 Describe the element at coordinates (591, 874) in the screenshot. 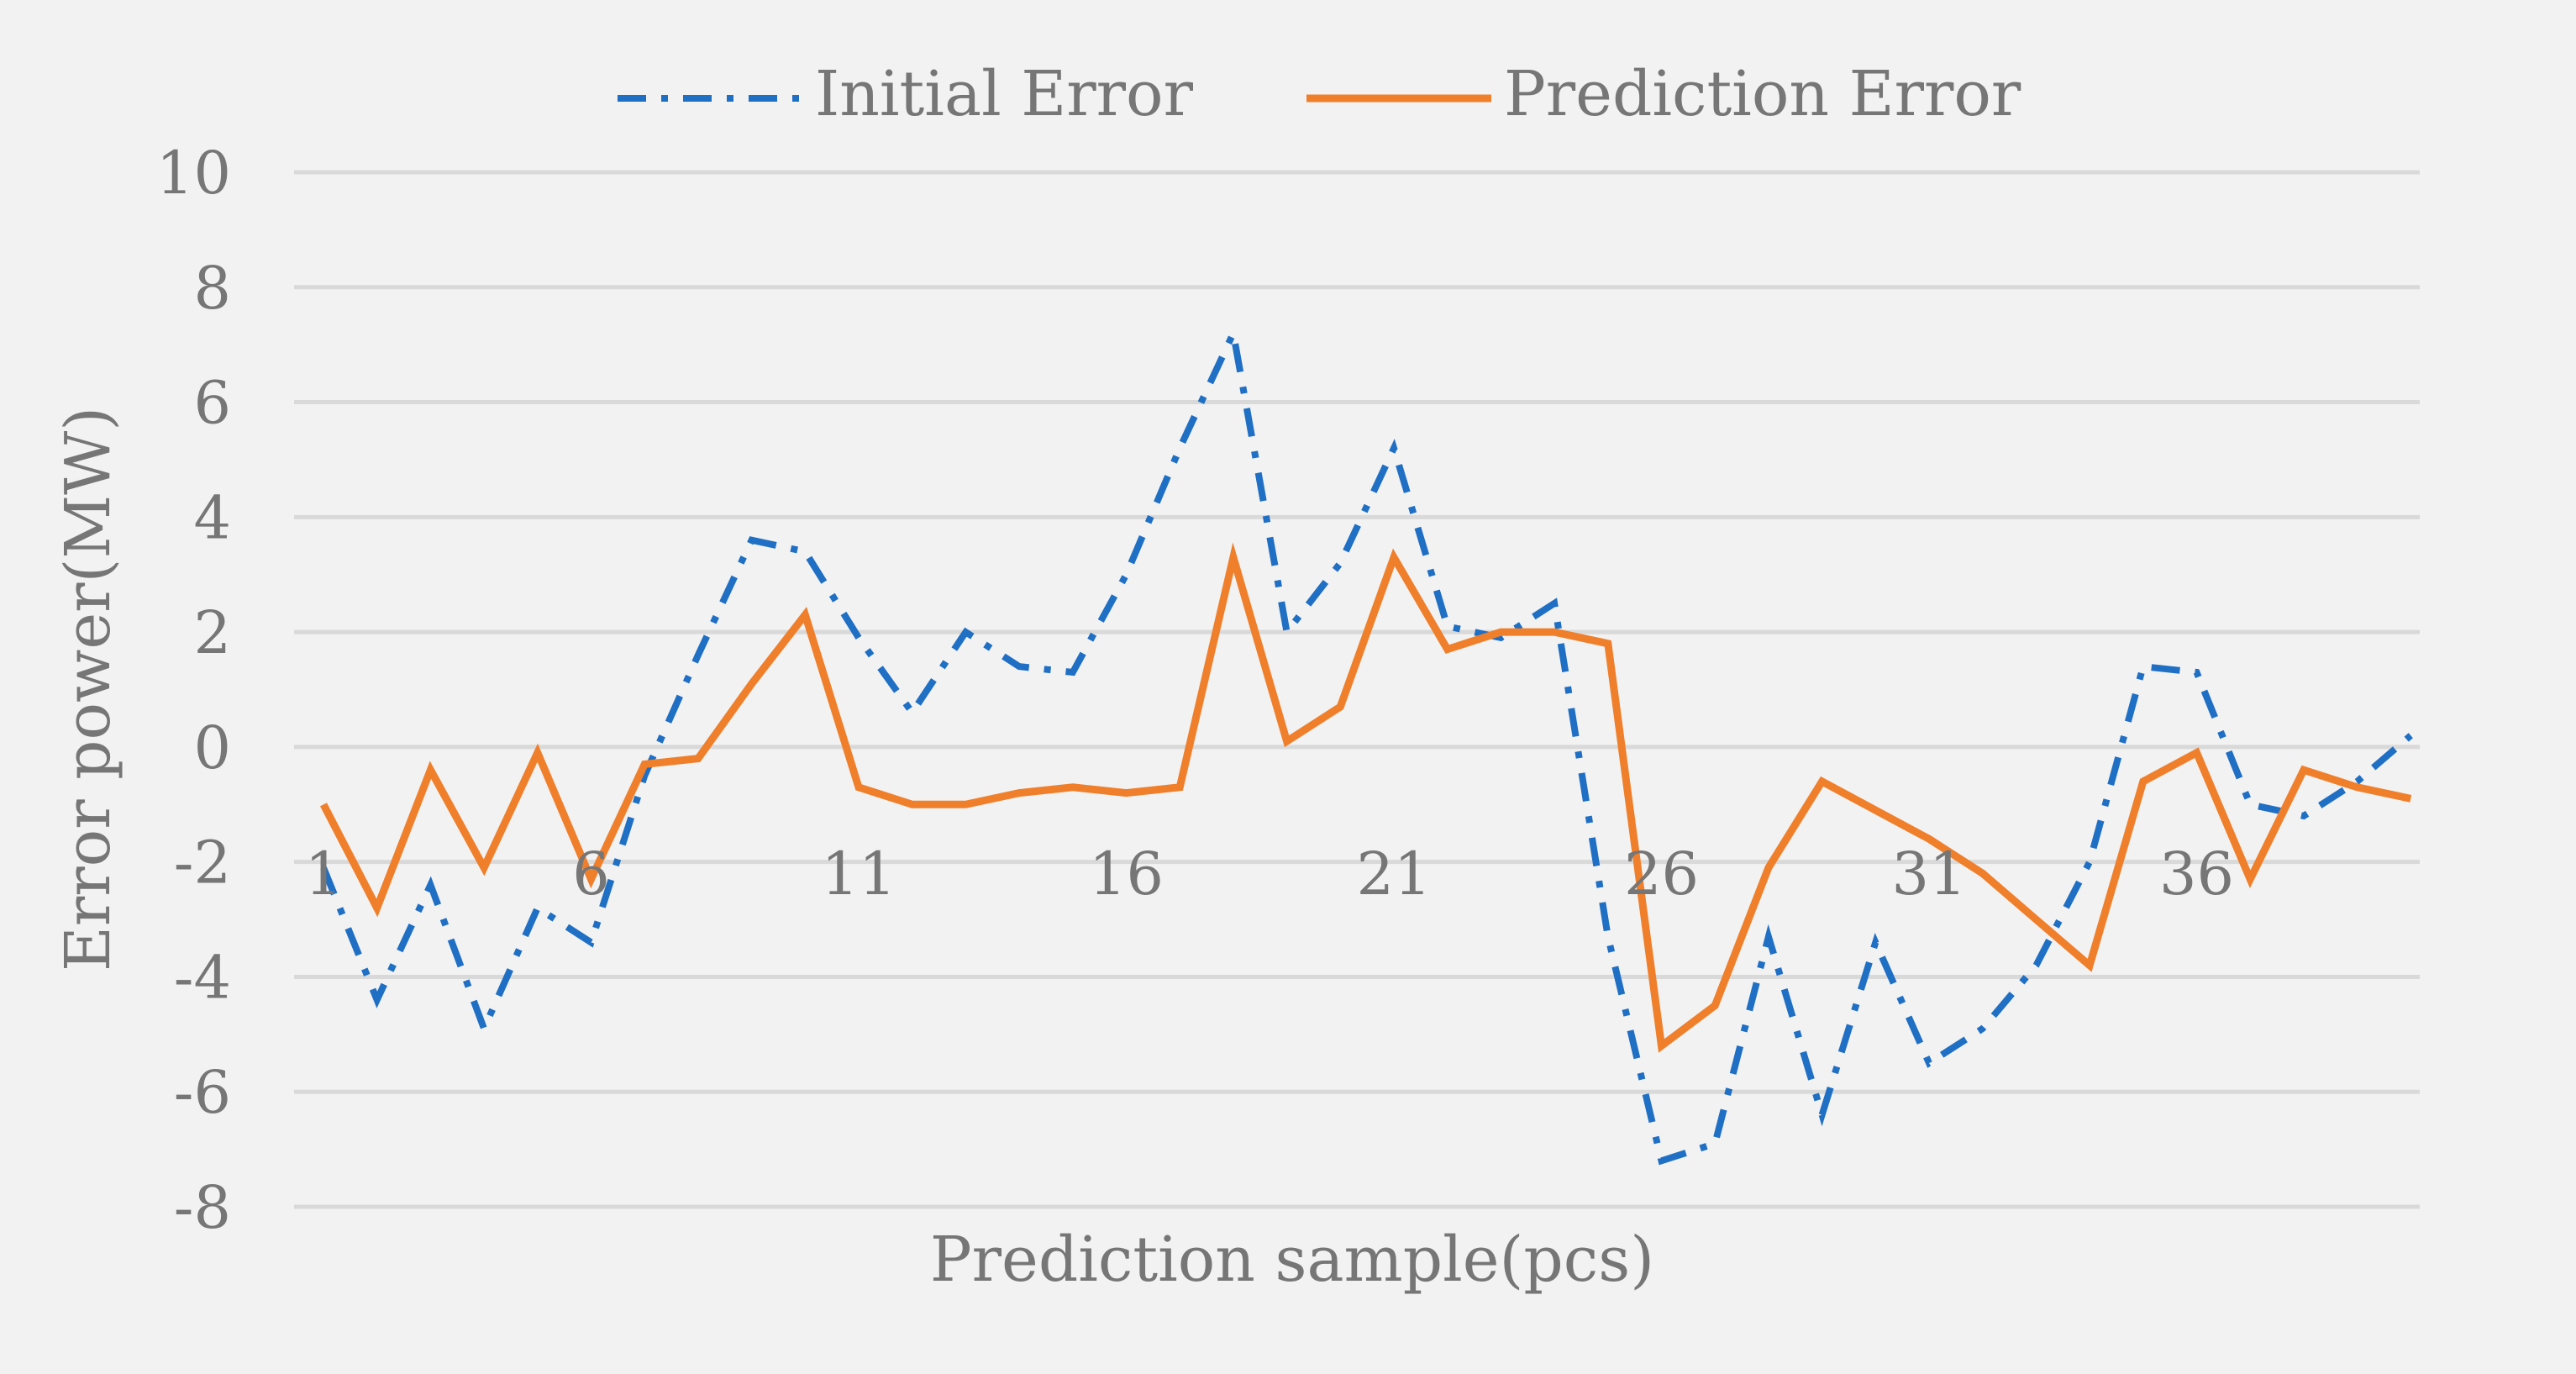

I see `x-tick-label: 6` at that location.